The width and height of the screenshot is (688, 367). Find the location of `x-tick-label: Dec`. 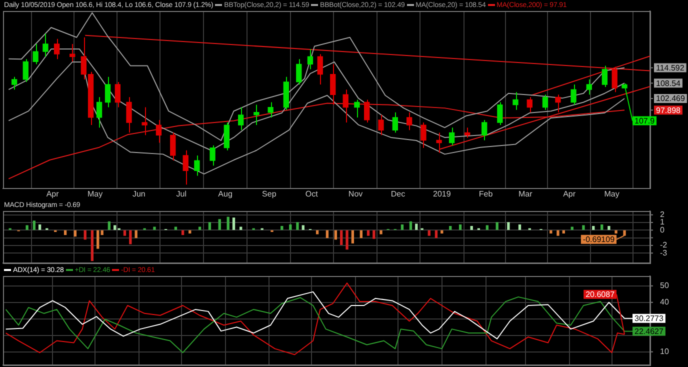

x-tick-label: Dec is located at coordinates (398, 193).